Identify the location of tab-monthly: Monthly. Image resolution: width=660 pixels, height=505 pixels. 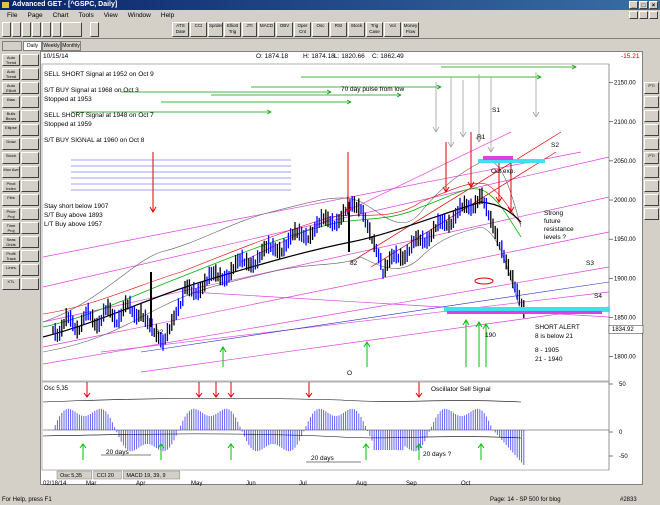
(71, 46).